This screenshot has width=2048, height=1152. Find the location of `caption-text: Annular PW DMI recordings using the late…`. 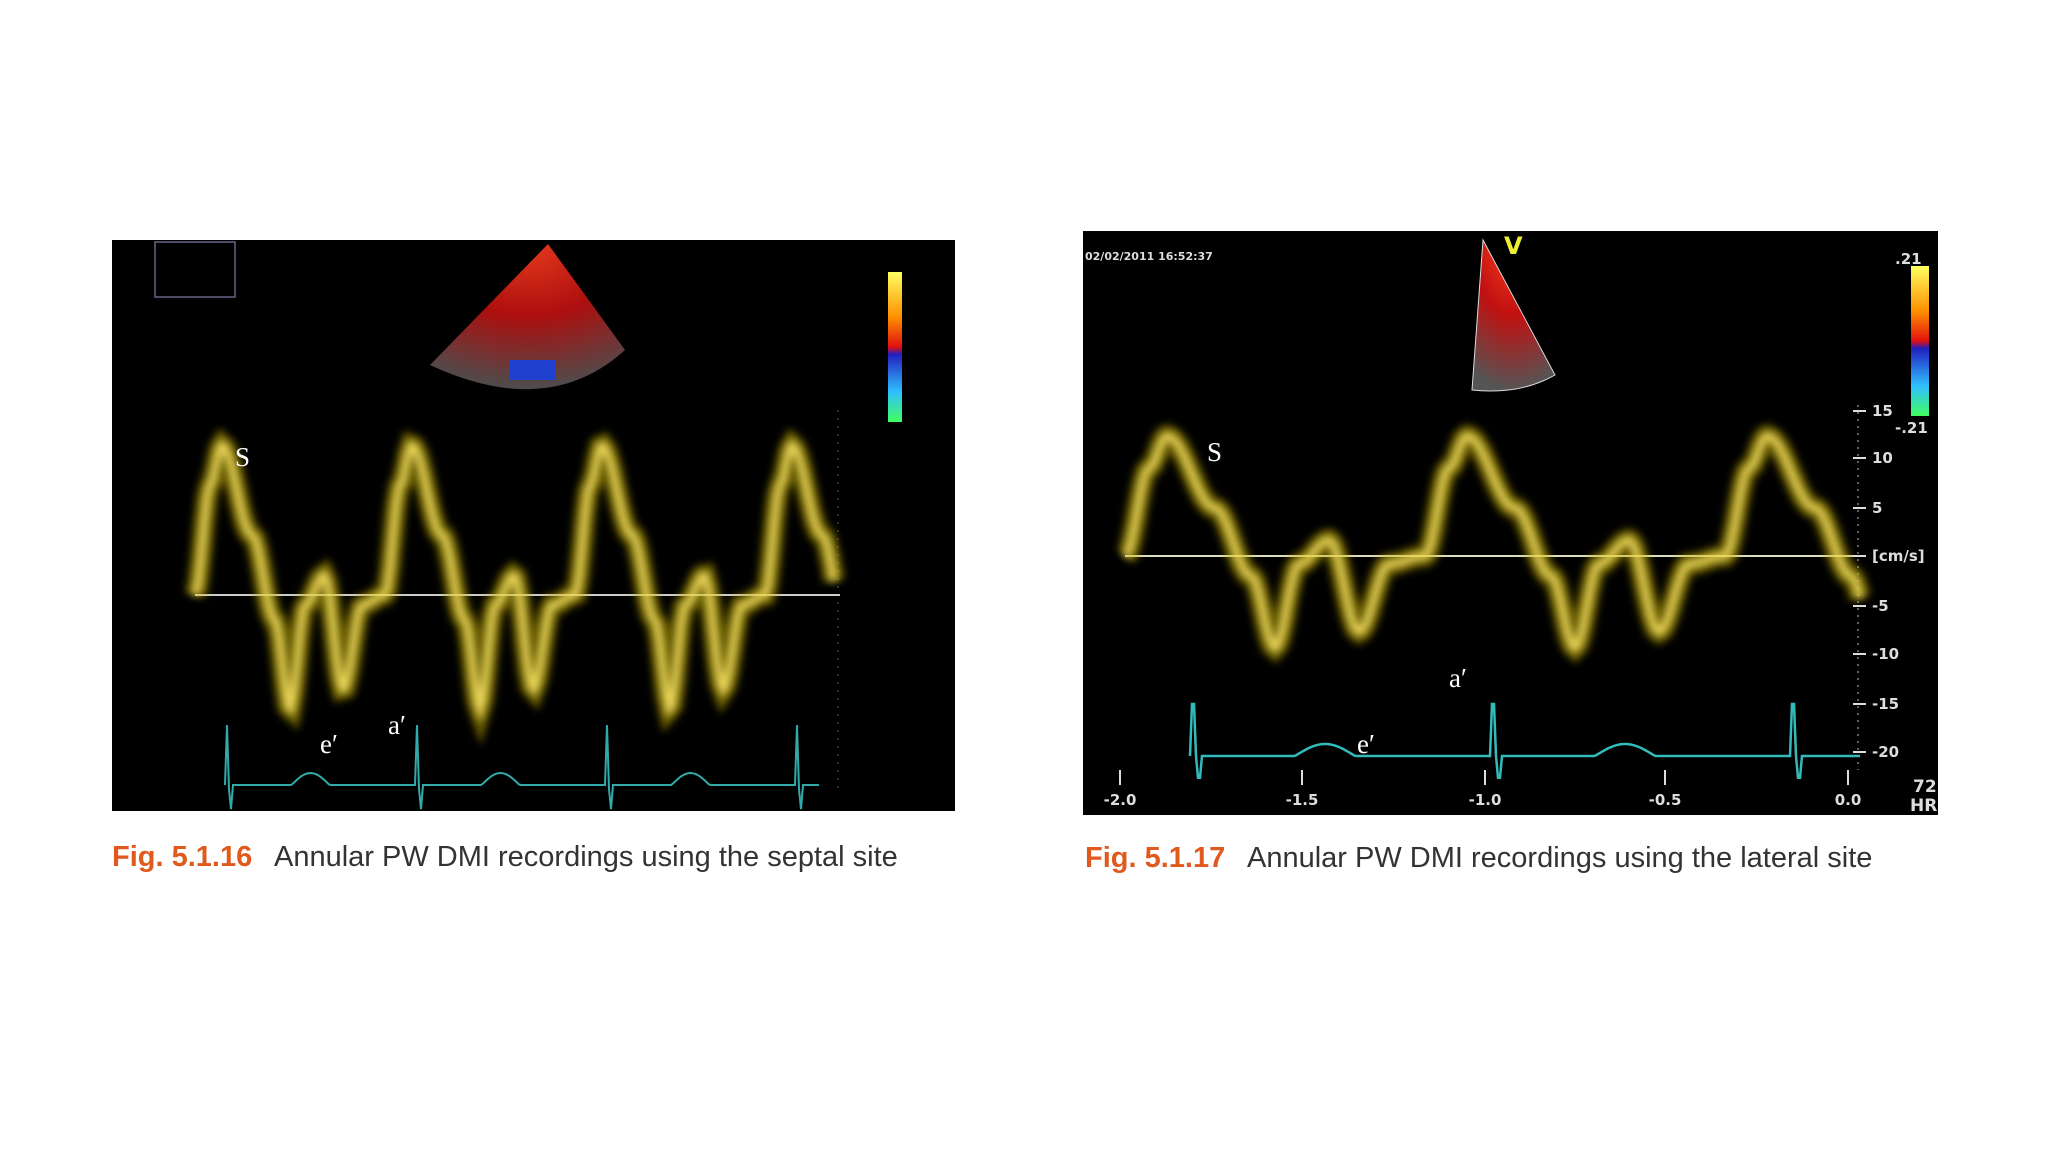

caption-text: Annular PW DMI recordings using the late… is located at coordinates (1559, 858).